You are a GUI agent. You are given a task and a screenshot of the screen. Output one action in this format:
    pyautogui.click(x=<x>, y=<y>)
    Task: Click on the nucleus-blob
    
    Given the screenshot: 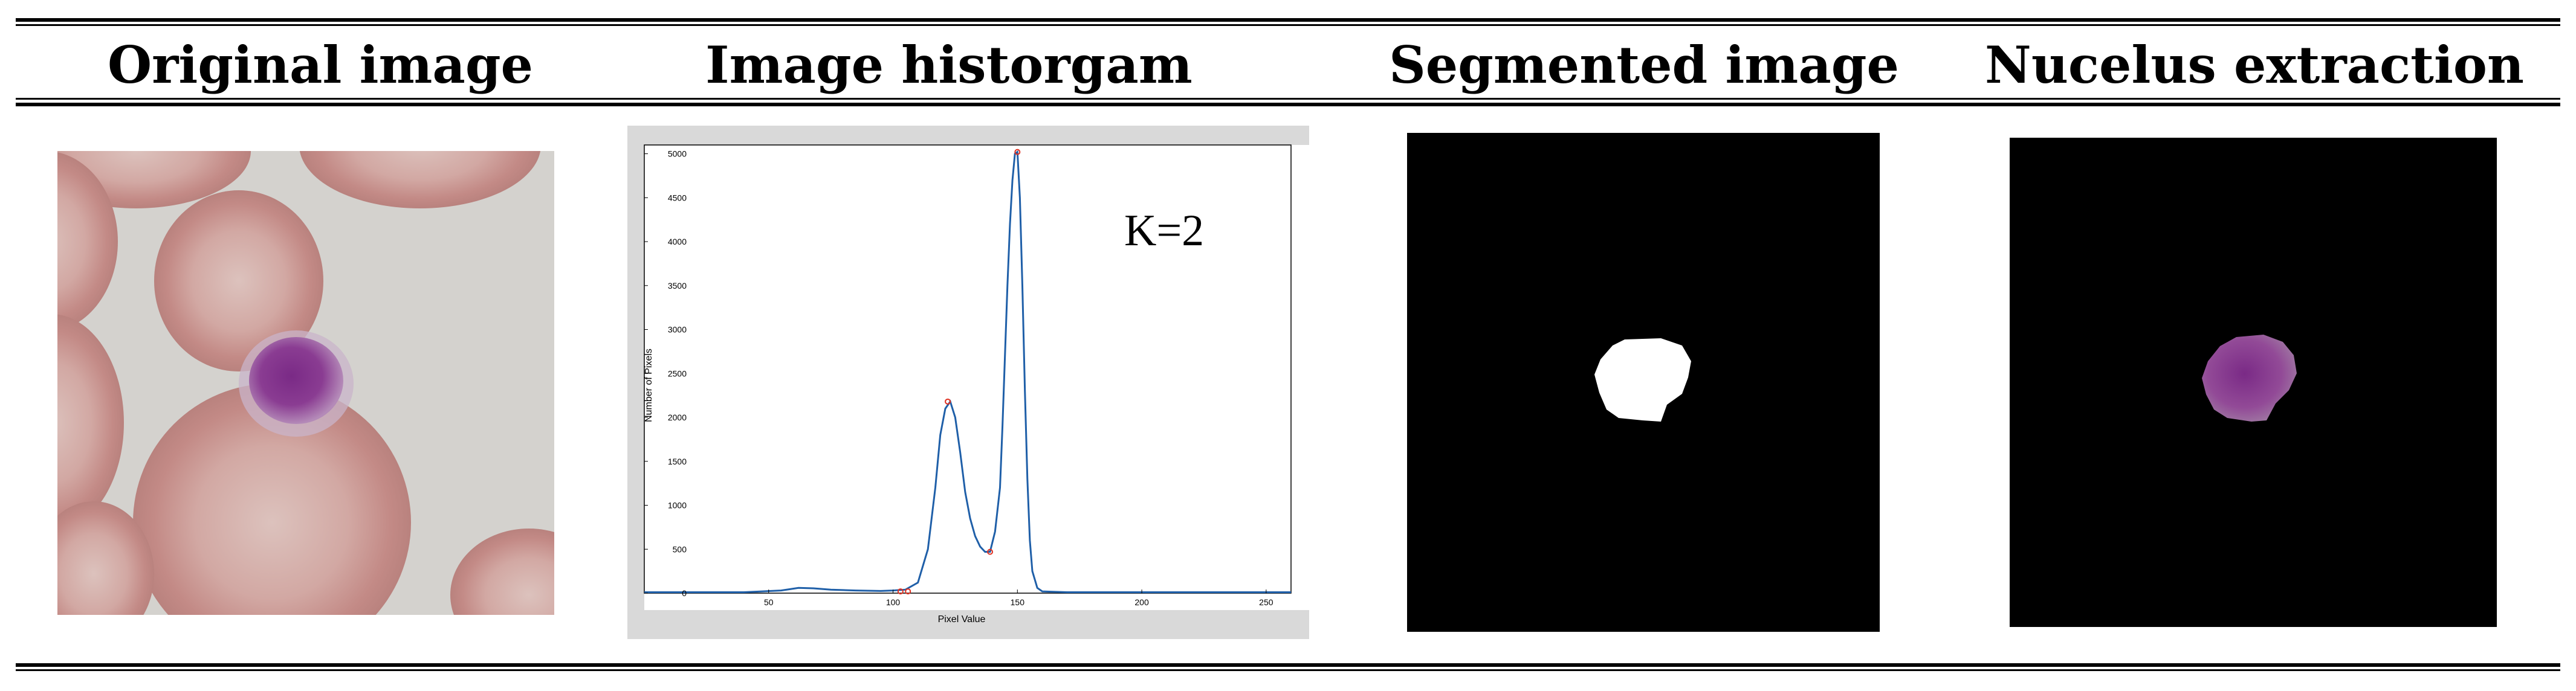 What is the action you would take?
    pyautogui.click(x=2249, y=379)
    